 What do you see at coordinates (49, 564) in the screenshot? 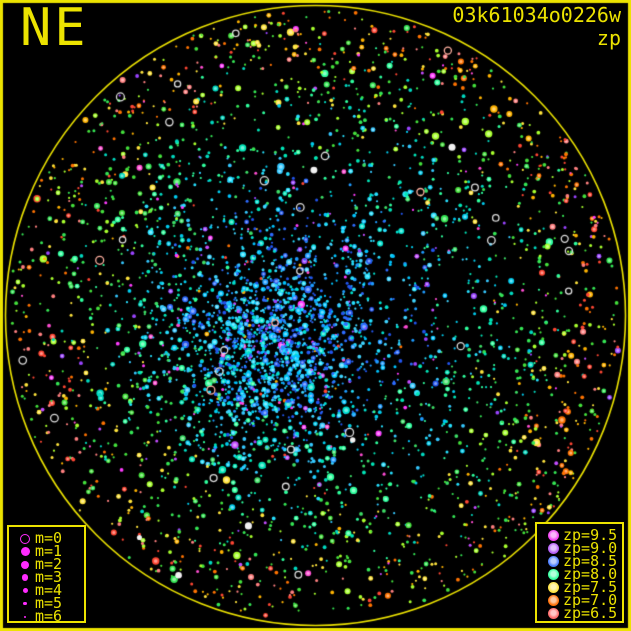
I see `m-legend-label: m=2` at bounding box center [49, 564].